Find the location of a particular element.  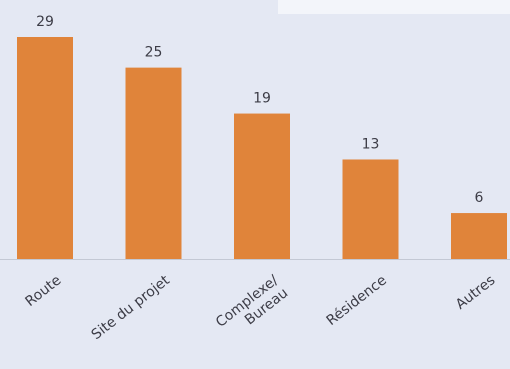

top-panel is located at coordinates (394, 7).